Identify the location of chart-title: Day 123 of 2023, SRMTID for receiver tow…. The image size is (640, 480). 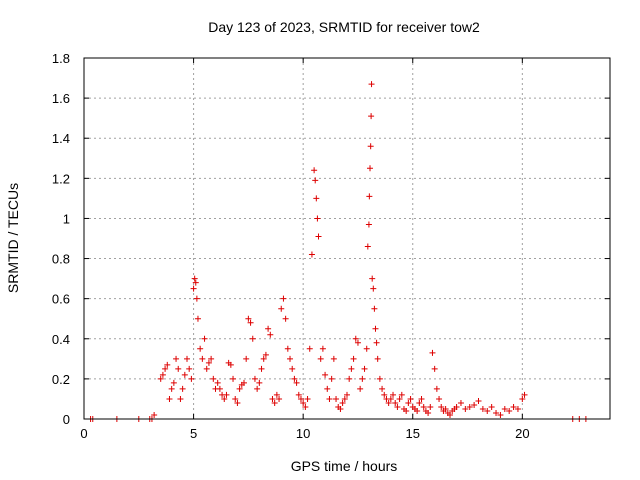
(344, 27).